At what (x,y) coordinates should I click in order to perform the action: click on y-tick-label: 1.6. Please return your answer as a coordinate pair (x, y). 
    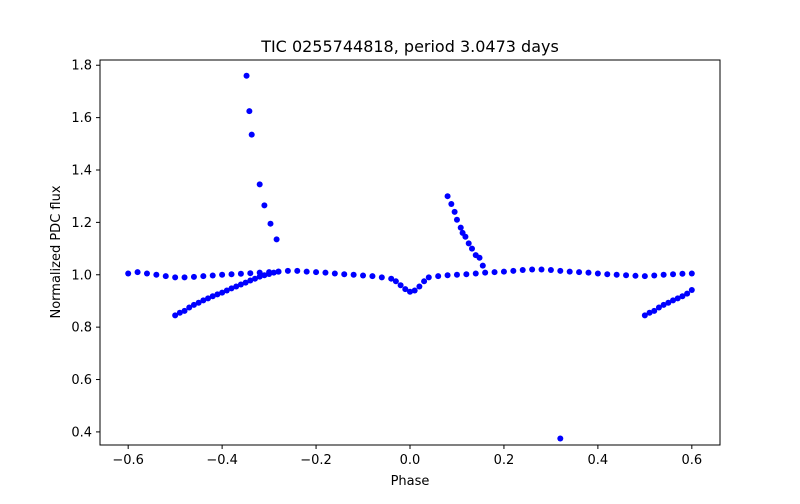
    Looking at the image, I should click on (81, 118).